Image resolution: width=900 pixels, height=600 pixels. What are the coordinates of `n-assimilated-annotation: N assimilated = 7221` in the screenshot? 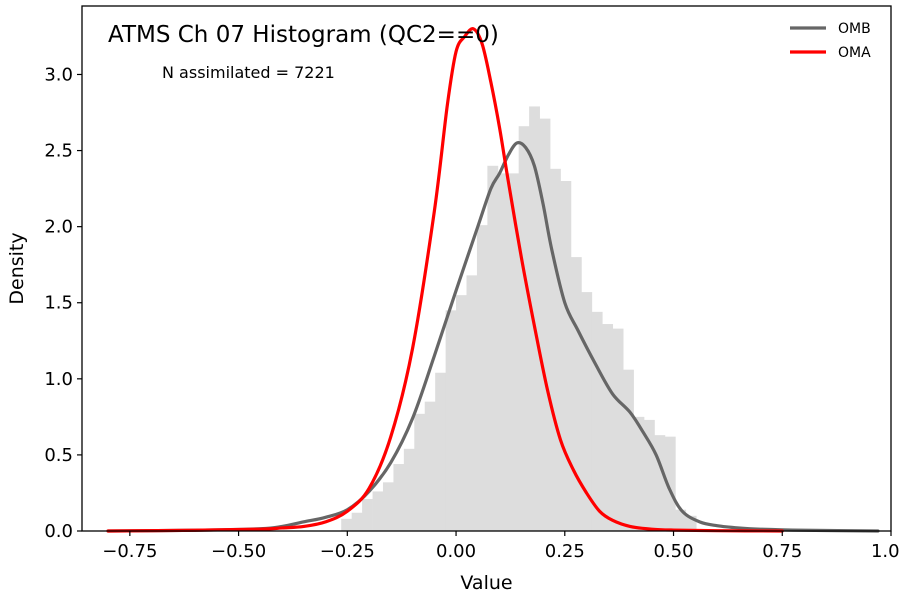 It's located at (248, 72).